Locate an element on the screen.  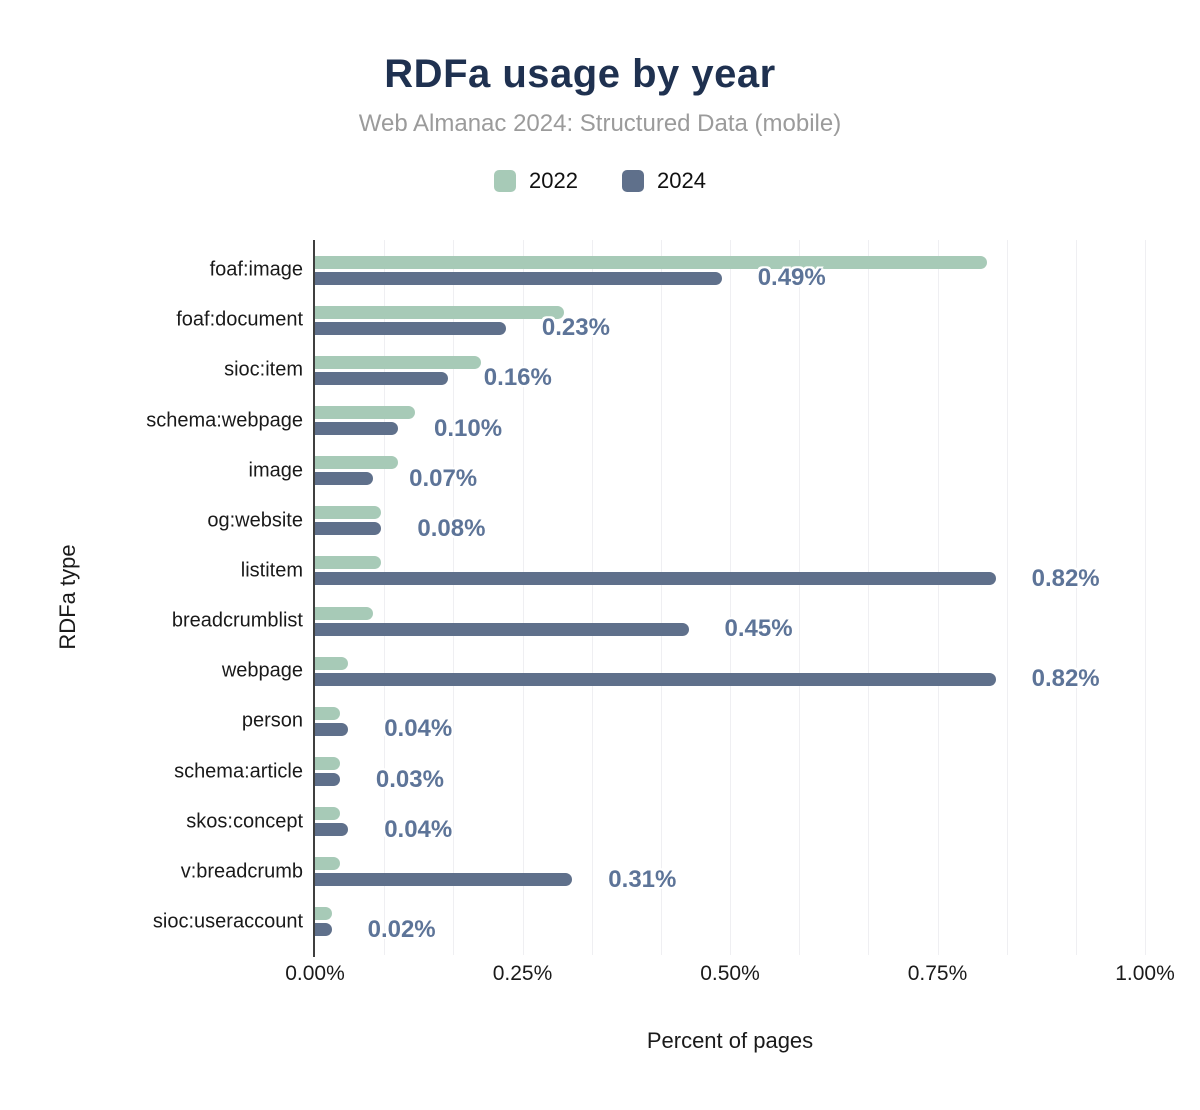
value-label: 0.45% is located at coordinates (758, 629).